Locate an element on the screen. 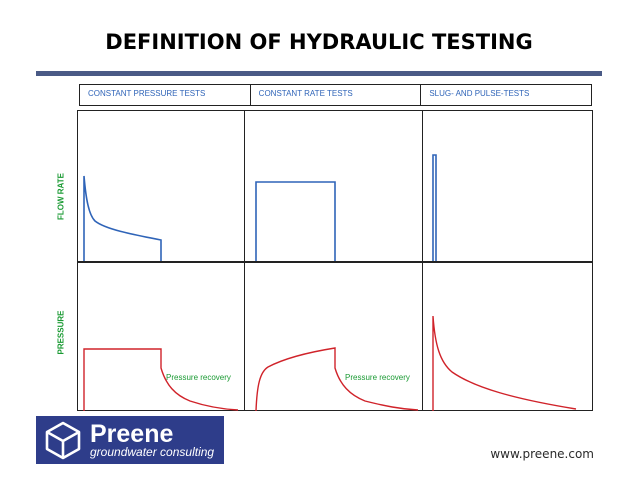 The width and height of the screenshot is (638, 479). annotation-pressure-recovery-left: Pressure recovery is located at coordinates (198, 377).